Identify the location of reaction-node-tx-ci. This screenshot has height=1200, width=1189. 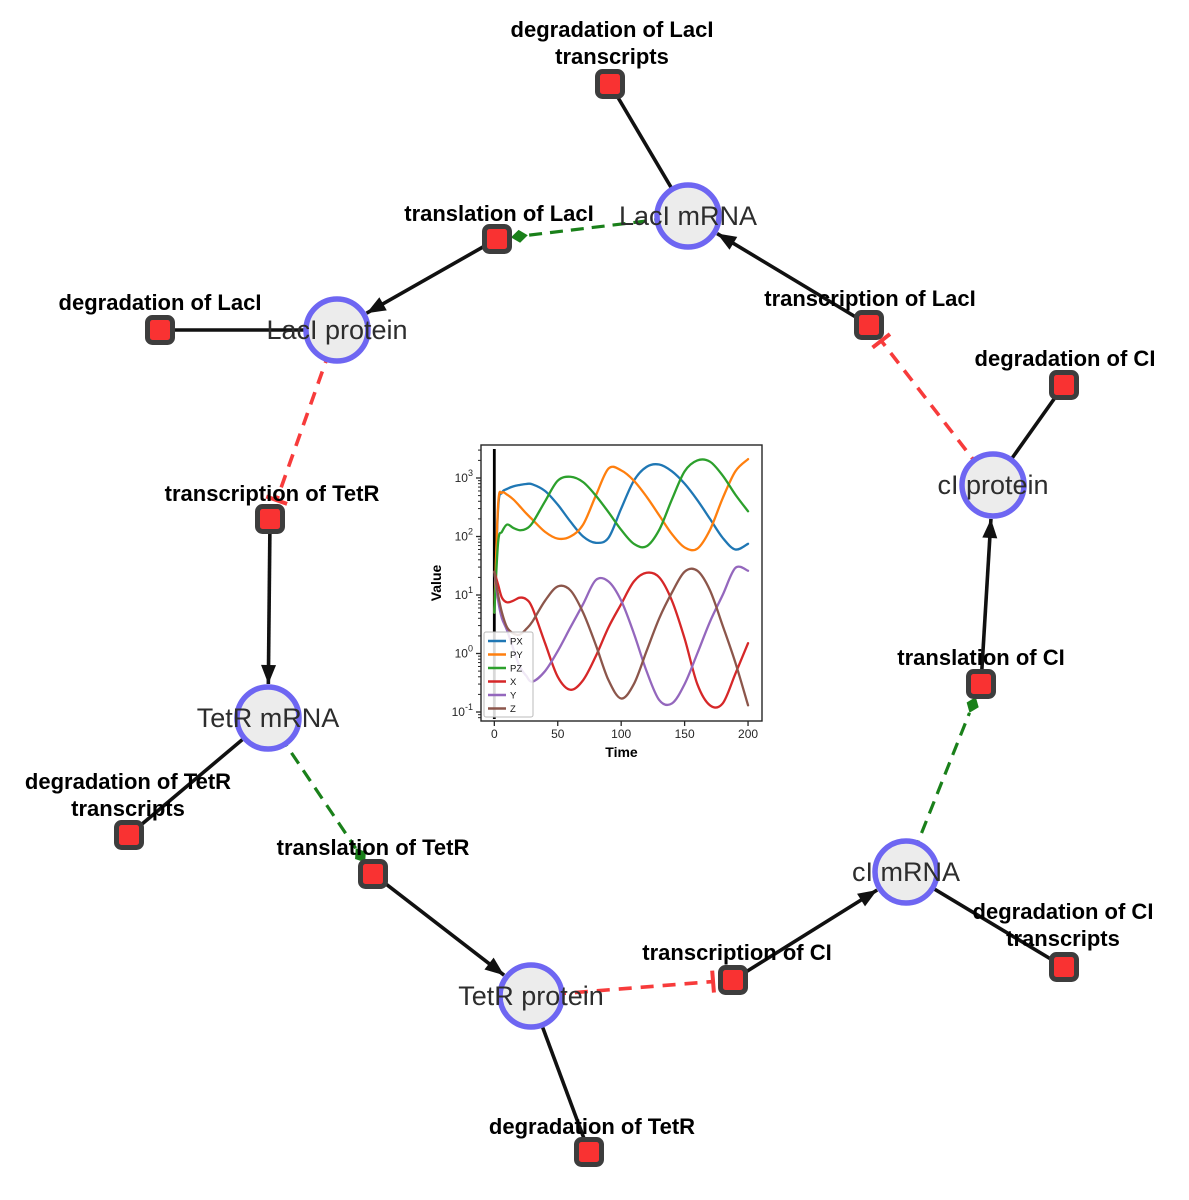
(733, 980).